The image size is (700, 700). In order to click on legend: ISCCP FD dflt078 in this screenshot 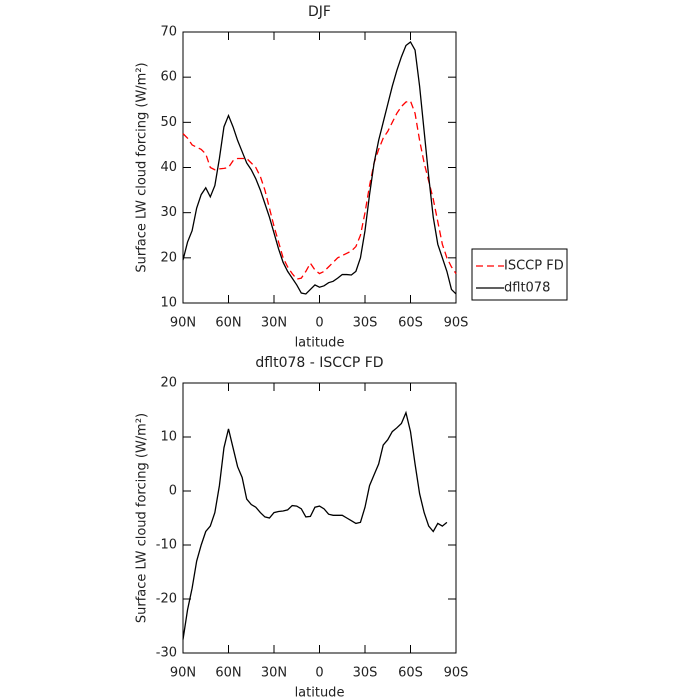, I will do `click(519, 274)`.